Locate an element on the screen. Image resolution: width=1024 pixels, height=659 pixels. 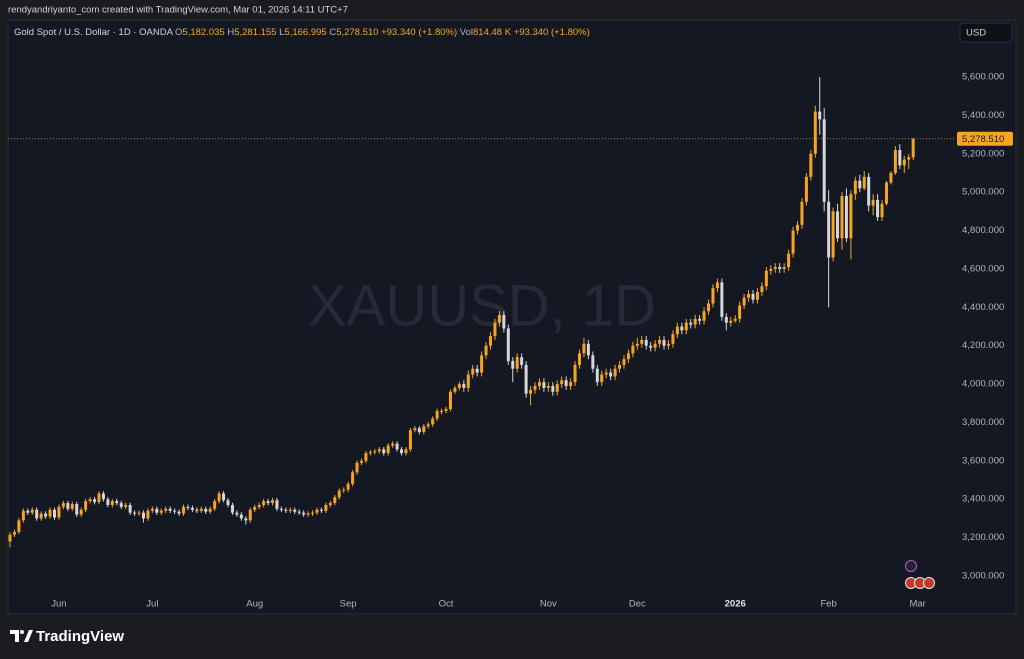
y-tick-label: 3,800.000 is located at coordinates (983, 422).